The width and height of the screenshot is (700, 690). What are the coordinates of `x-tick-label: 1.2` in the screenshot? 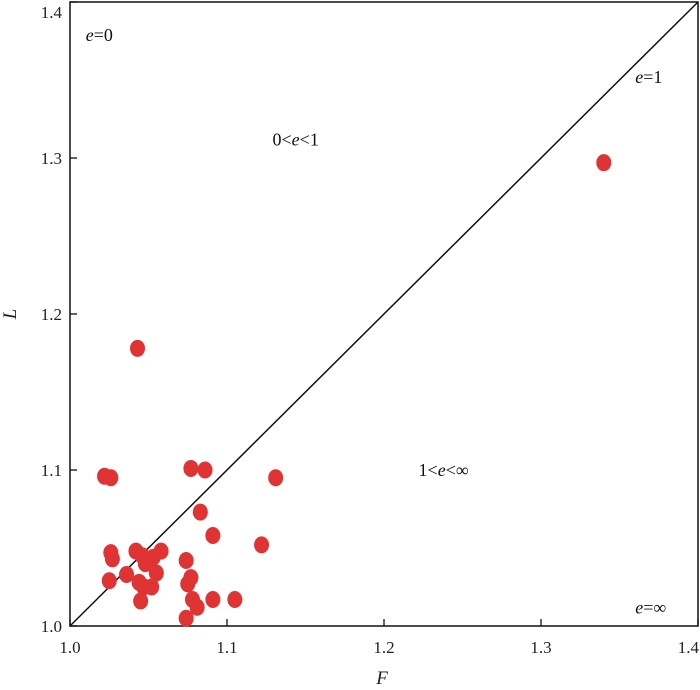 It's located at (383, 647).